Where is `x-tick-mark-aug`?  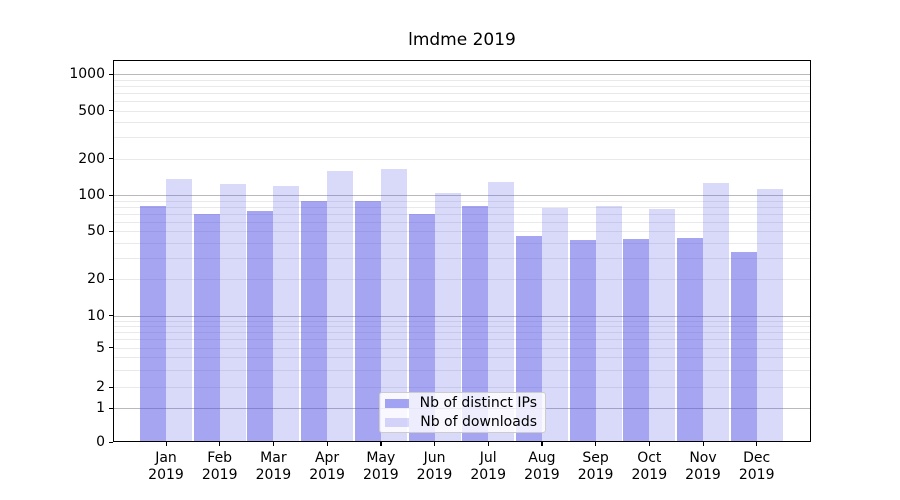 x-tick-mark-aug is located at coordinates (542, 444).